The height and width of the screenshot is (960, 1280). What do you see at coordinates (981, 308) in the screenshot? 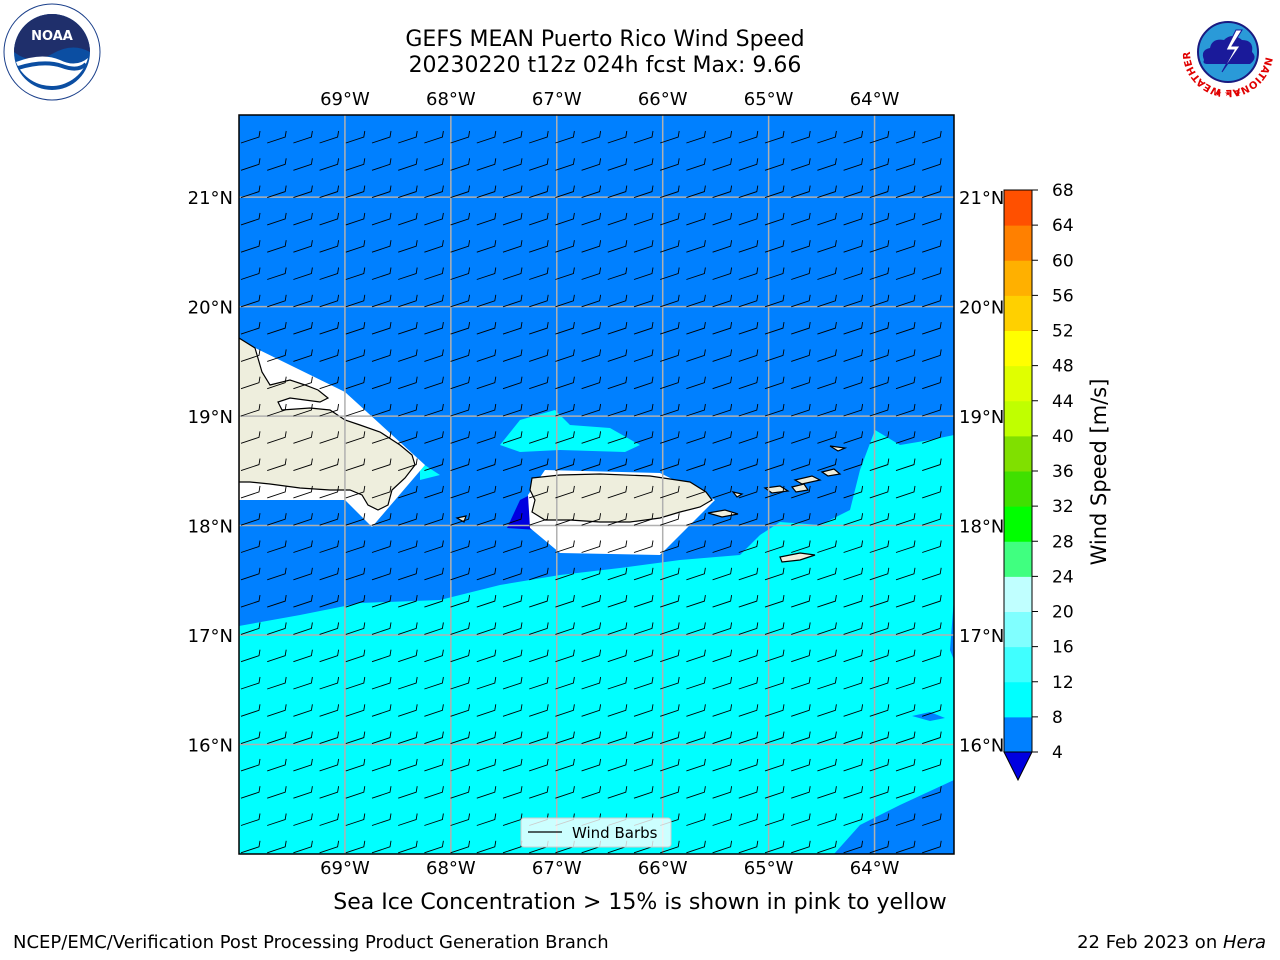
I see `lat-label: 20°N` at bounding box center [981, 308].